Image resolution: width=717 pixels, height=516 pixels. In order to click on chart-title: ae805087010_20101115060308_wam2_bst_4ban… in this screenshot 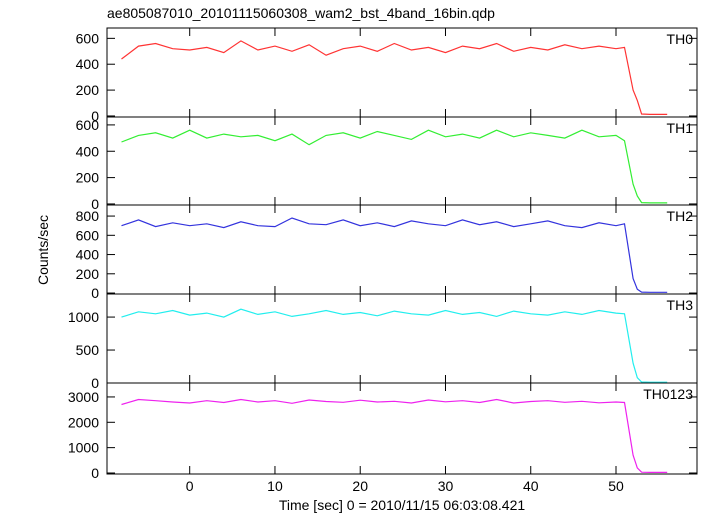, I will do `click(301, 13)`.